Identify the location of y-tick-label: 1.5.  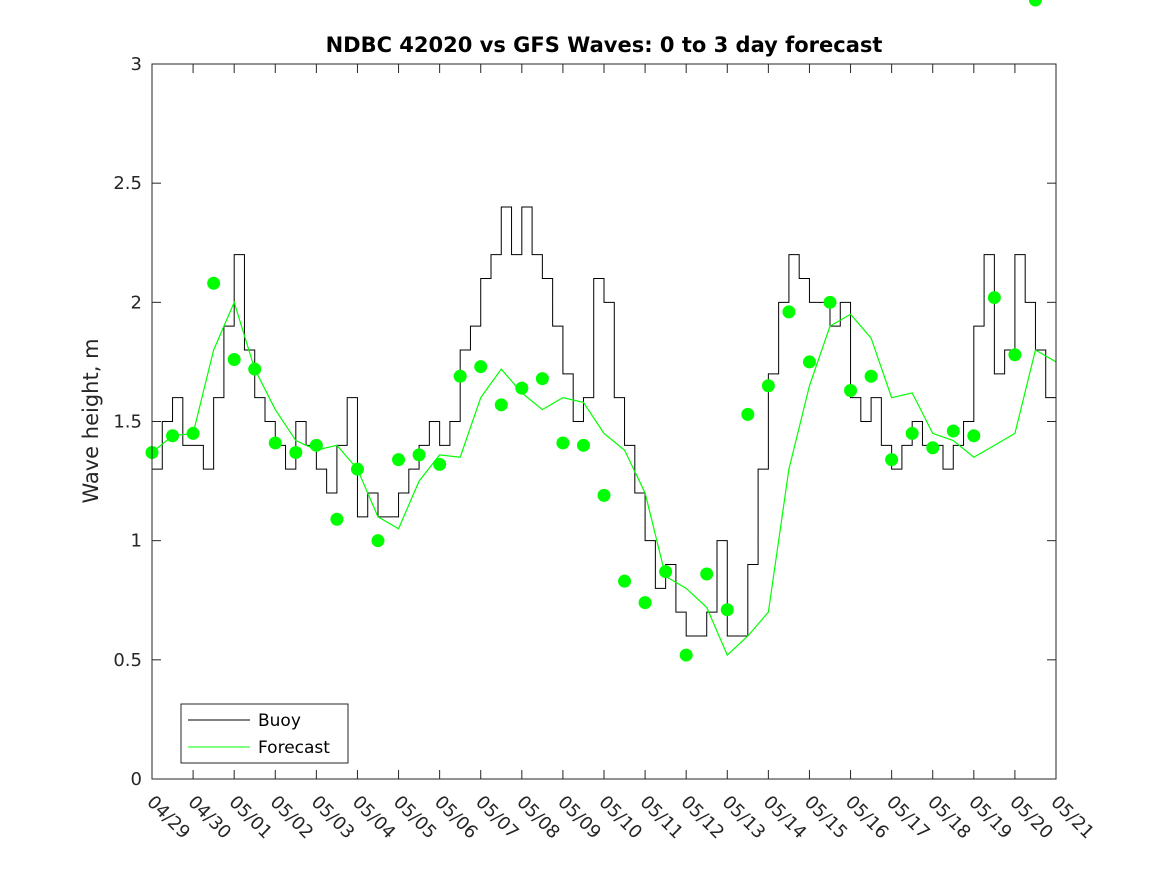
(127, 422).